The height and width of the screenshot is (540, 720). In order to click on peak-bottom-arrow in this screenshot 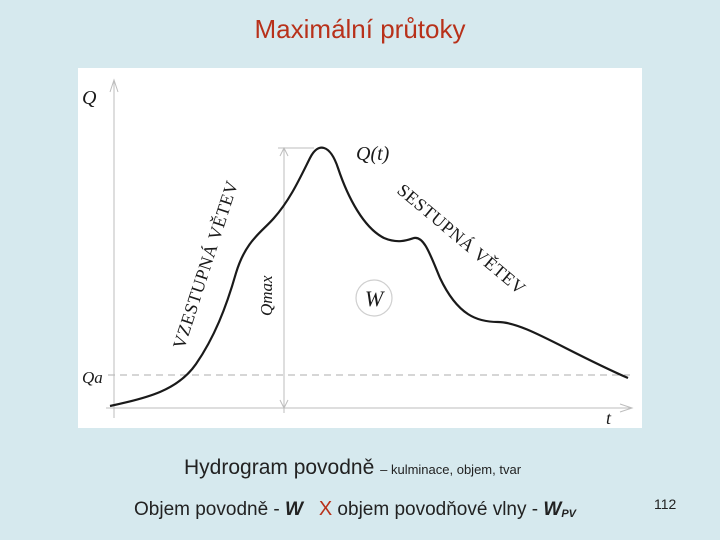, I will do `click(284, 404)`.